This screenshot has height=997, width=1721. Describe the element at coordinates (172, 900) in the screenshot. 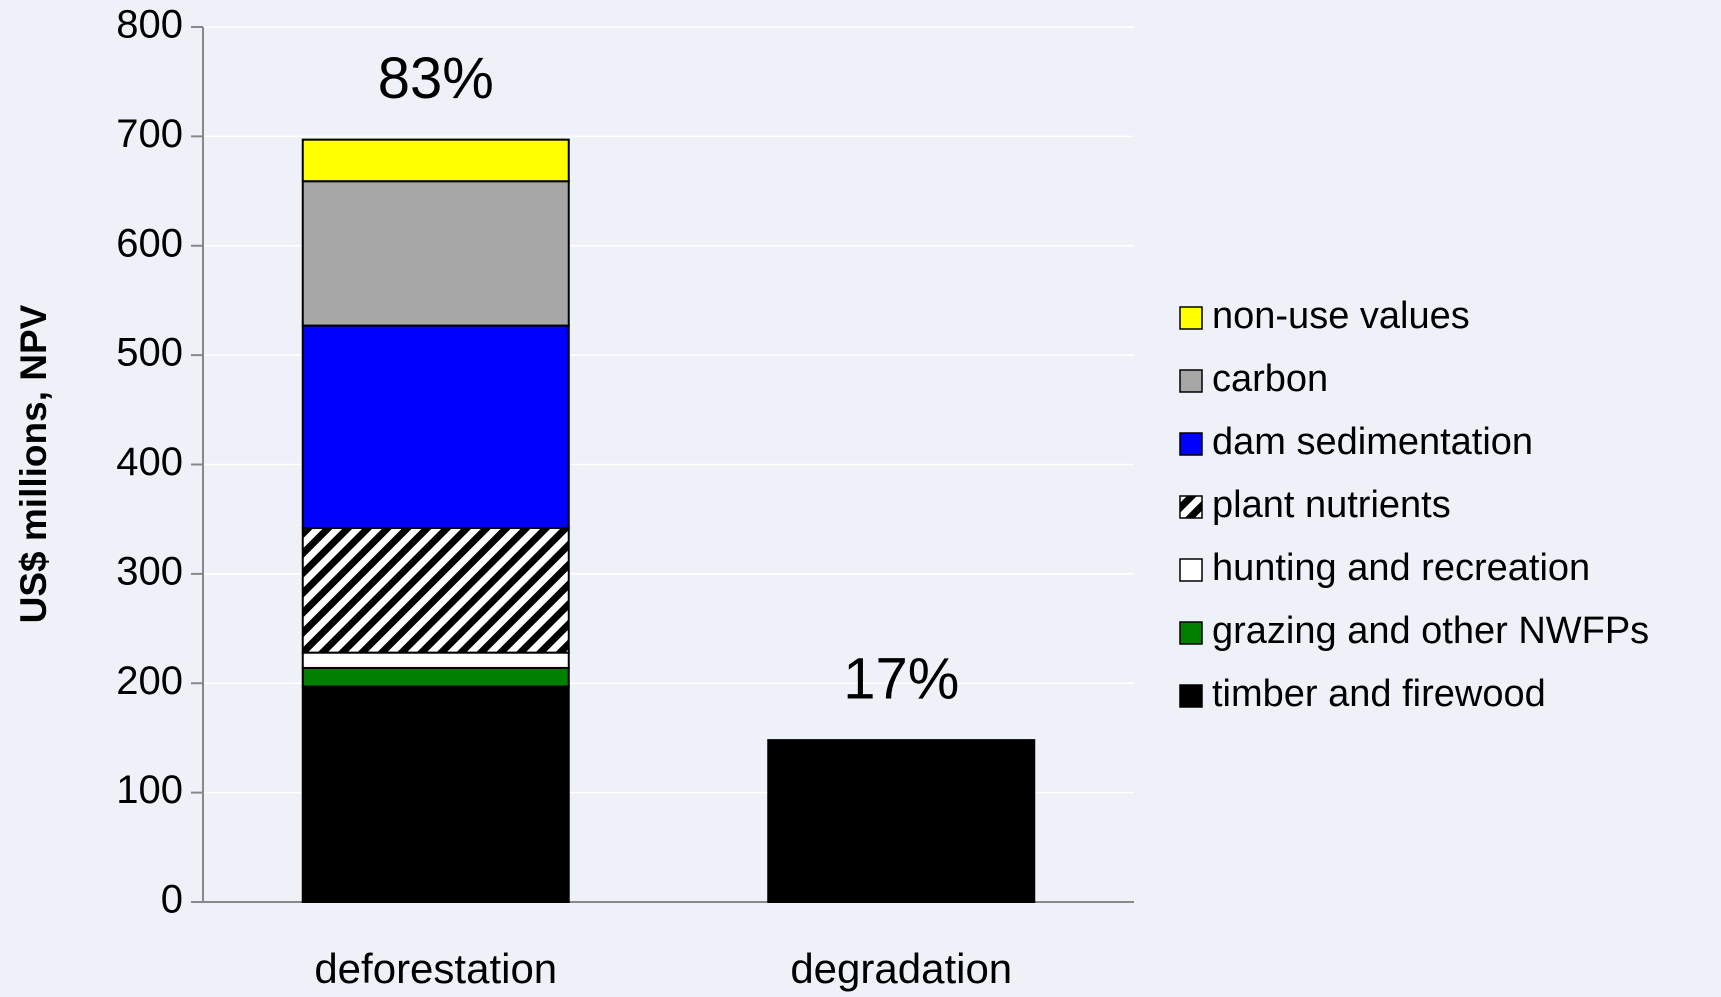

I see `y-tick-label: 0` at that location.